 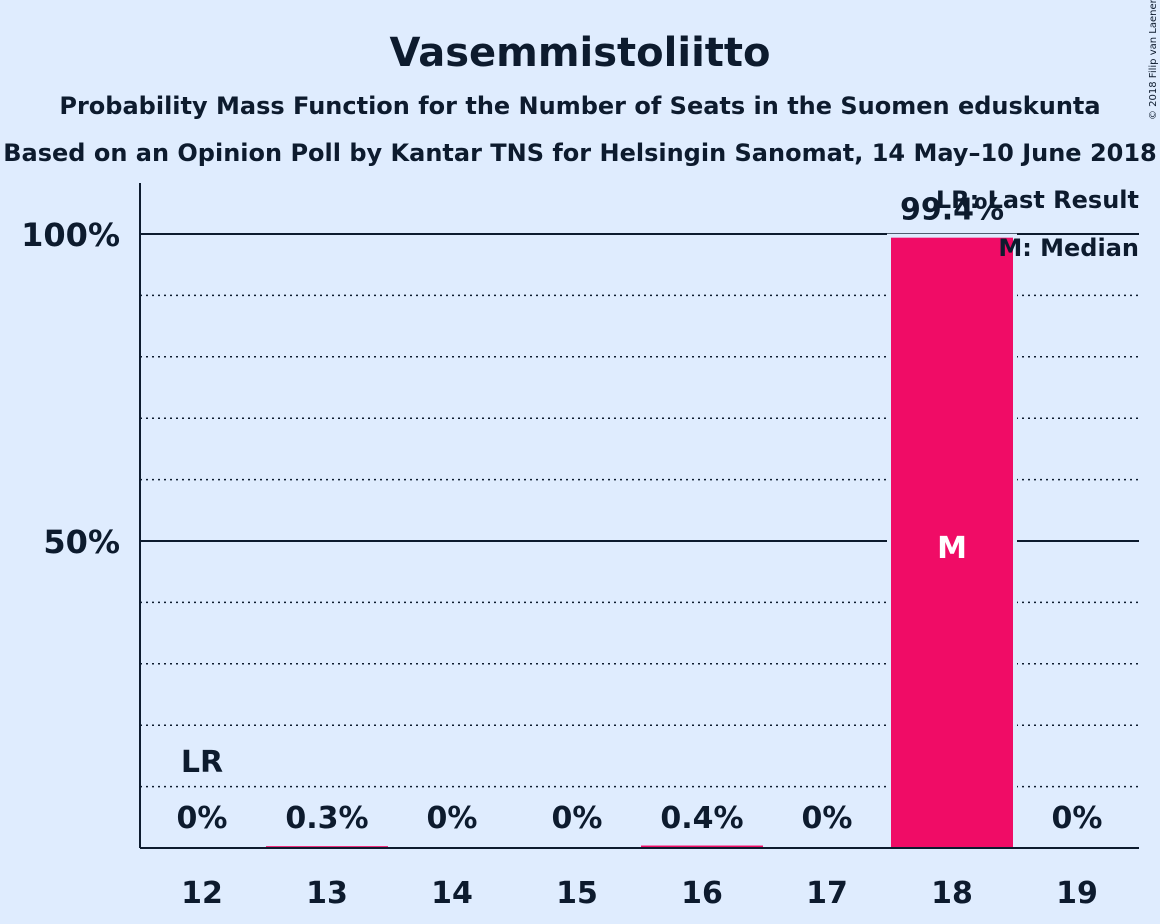 I want to click on y-tick-label: 100%, so click(x=70, y=235).